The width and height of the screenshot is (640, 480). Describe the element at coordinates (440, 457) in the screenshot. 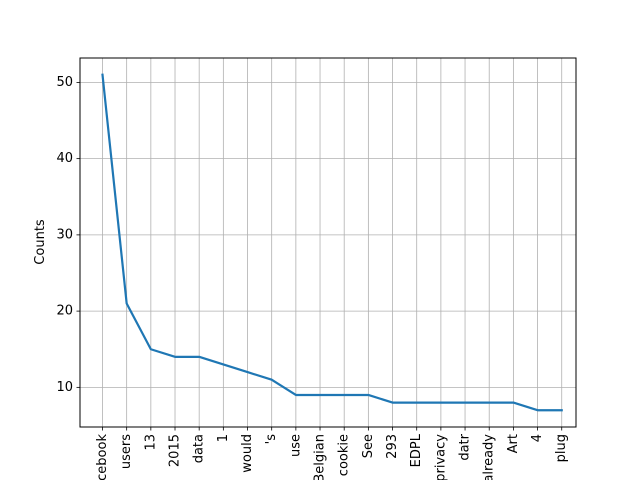

I see `x-tick-label: privacy` at that location.